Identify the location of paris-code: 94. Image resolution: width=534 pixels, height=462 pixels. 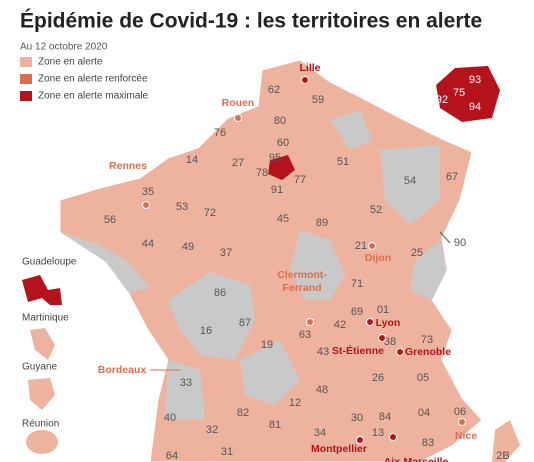
(475, 107).